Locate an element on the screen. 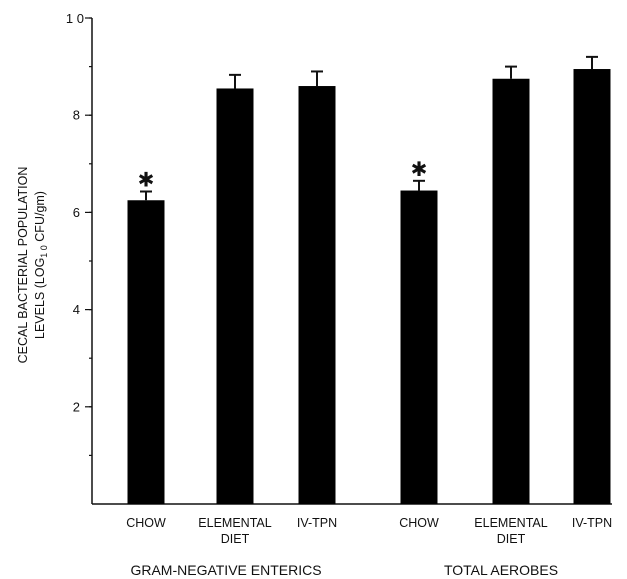 The width and height of the screenshot is (627, 579). x-group-label: GRAM-NEGATIVE ENTERICS is located at coordinates (225, 570).